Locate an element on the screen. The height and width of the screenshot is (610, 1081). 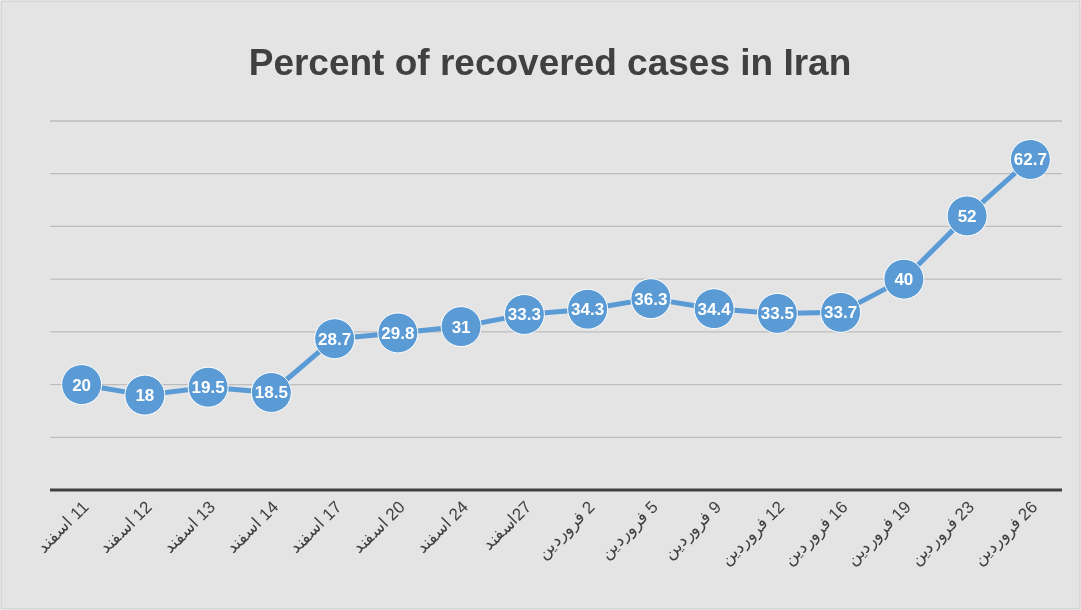
data-label: 52 is located at coordinates (967, 216).